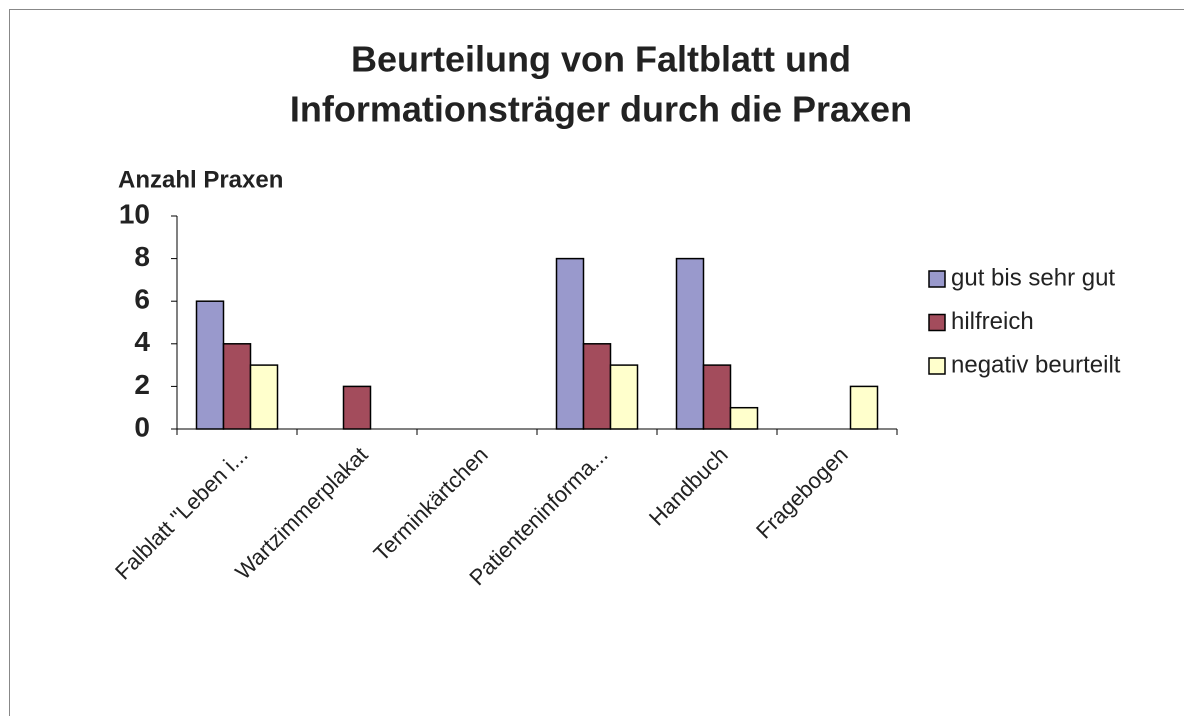 This screenshot has height=716, width=1184. Describe the element at coordinates (1036, 364) in the screenshot. I see `legend-label: negativ beurteilt` at that location.